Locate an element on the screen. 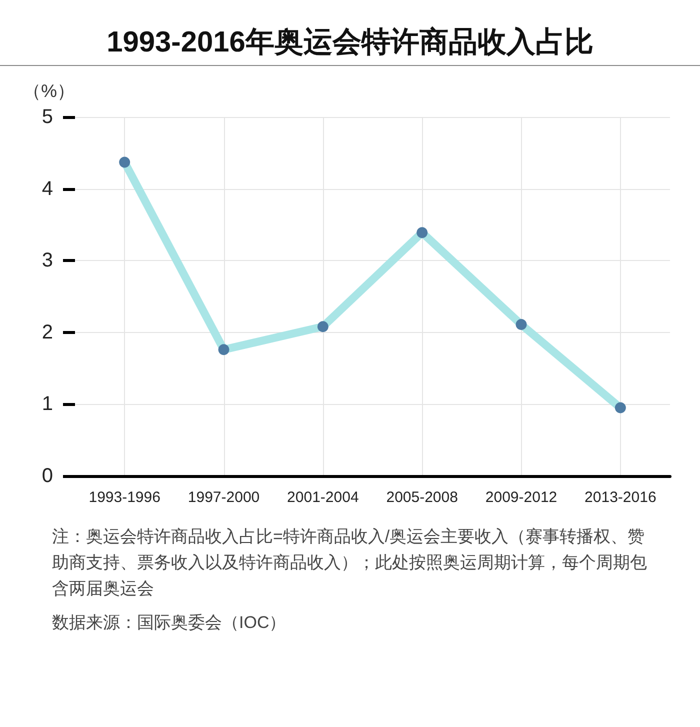 This screenshot has height=727, width=700. x-tick-label: 2013-2016 is located at coordinates (620, 497).